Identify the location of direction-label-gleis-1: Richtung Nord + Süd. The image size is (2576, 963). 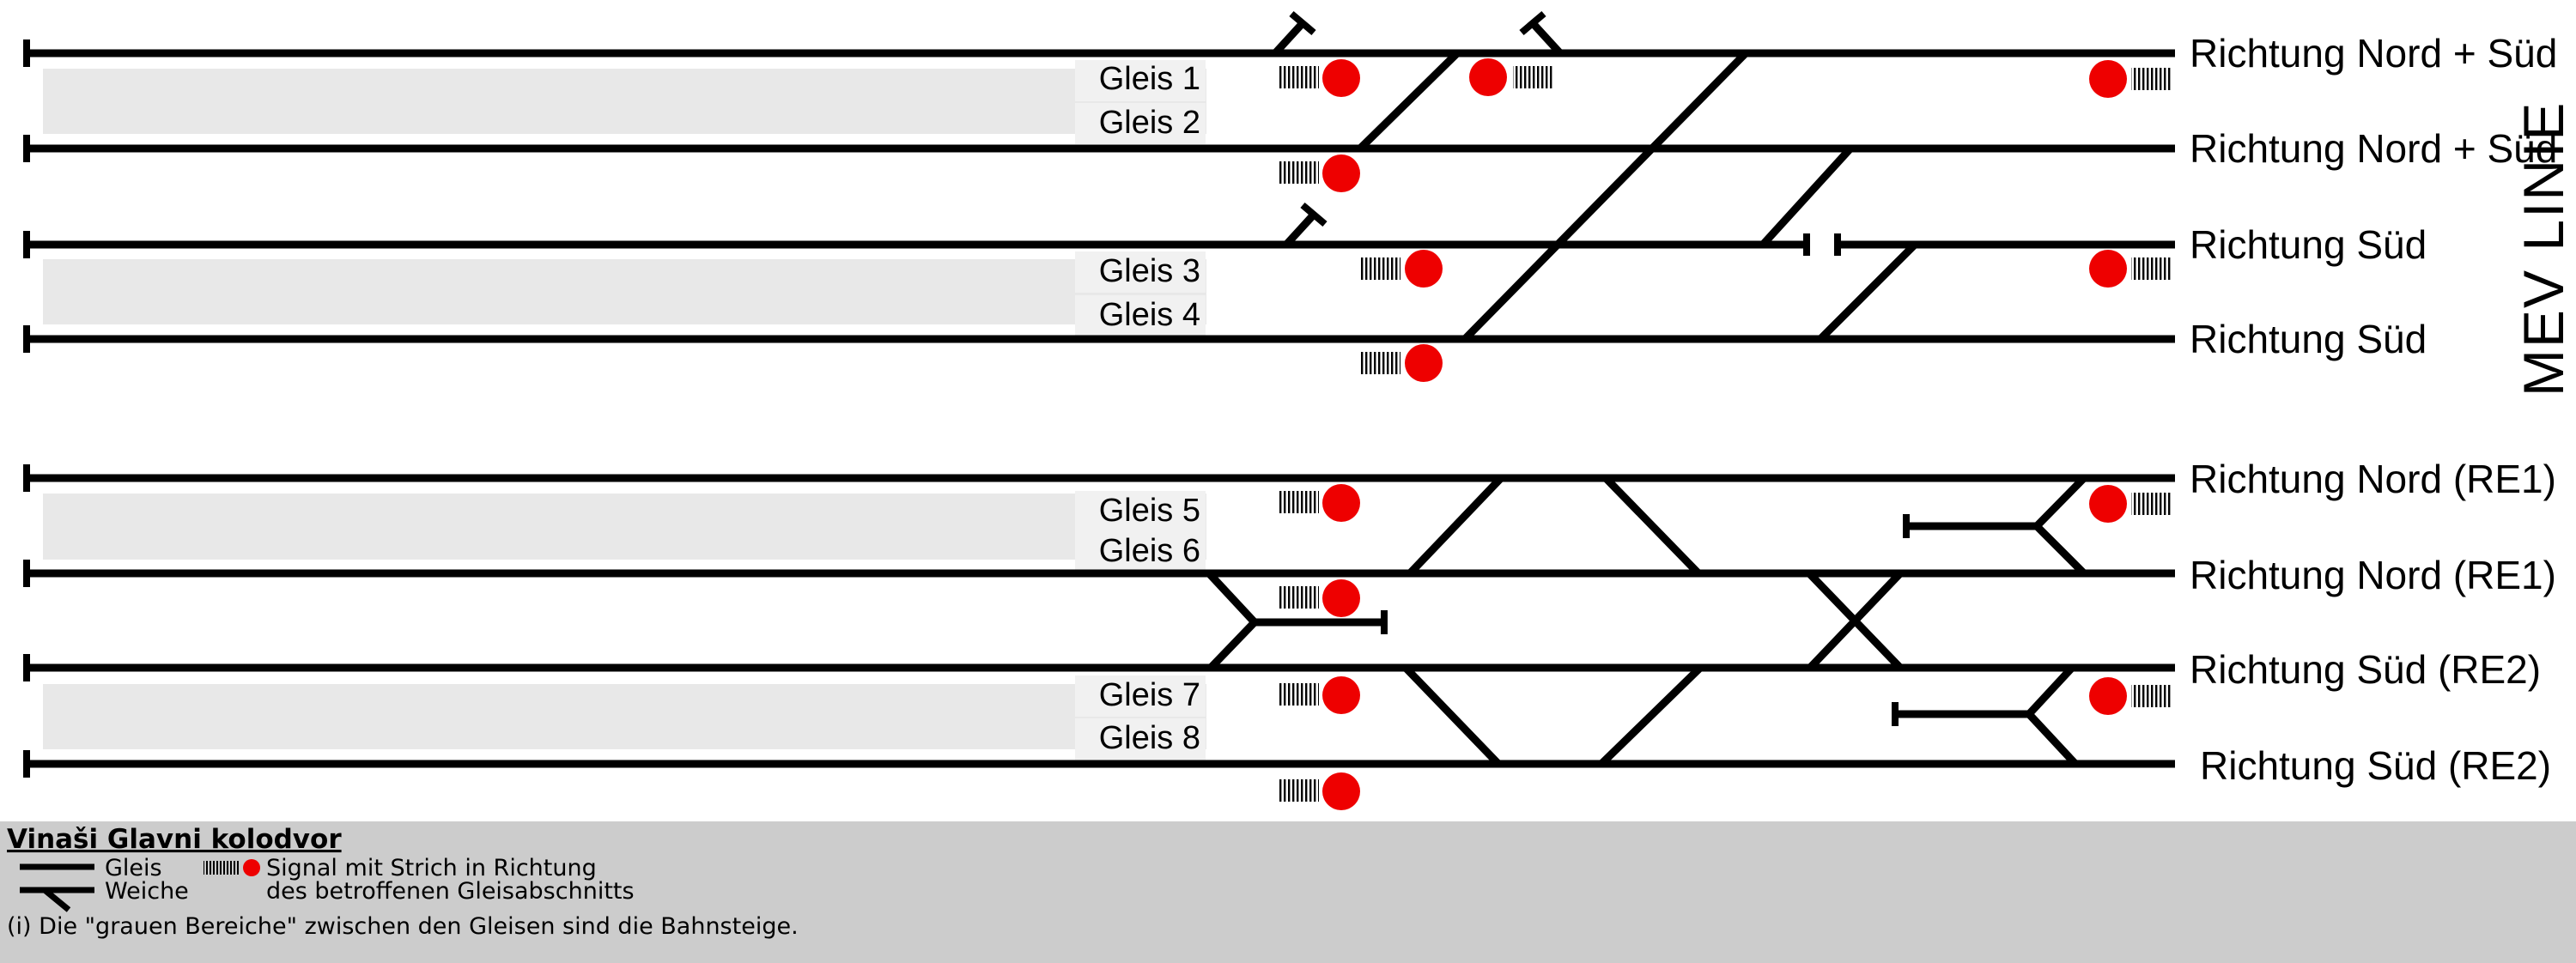
(2374, 53).